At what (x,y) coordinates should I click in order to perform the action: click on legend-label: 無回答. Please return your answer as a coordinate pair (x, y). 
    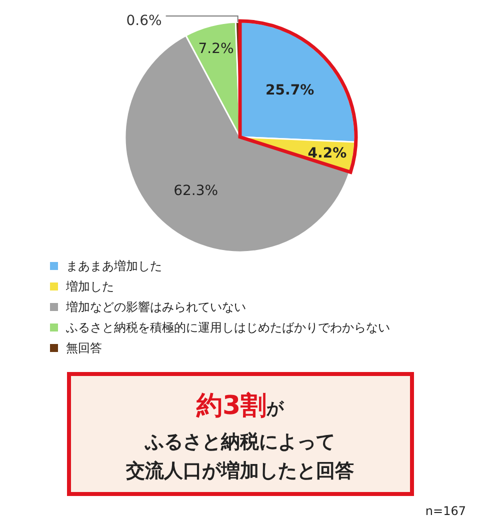
    Looking at the image, I should click on (84, 348).